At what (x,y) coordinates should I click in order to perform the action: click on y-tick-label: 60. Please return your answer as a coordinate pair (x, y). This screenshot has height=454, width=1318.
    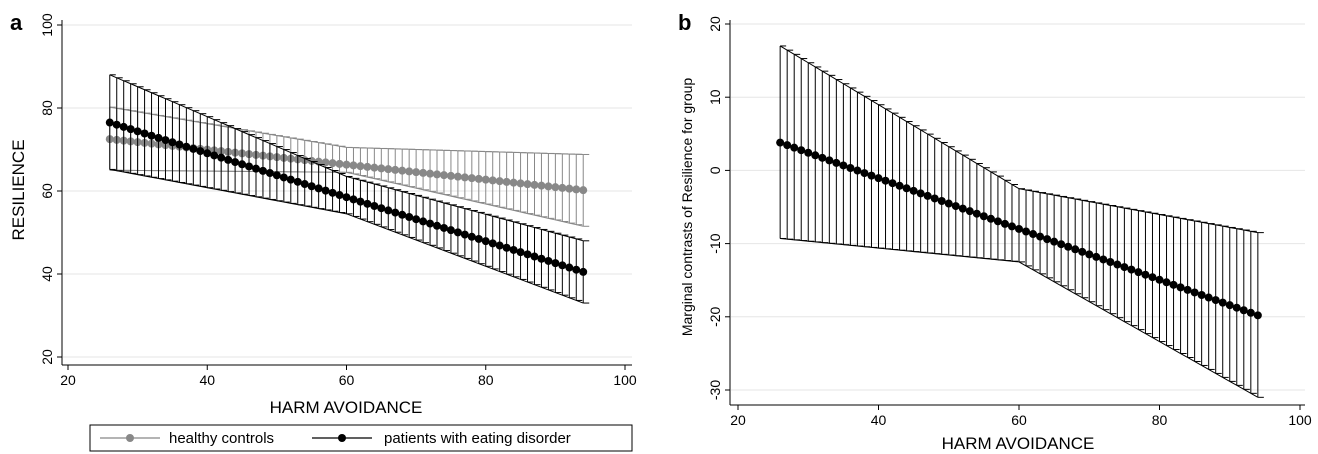
    Looking at the image, I should click on (47, 191).